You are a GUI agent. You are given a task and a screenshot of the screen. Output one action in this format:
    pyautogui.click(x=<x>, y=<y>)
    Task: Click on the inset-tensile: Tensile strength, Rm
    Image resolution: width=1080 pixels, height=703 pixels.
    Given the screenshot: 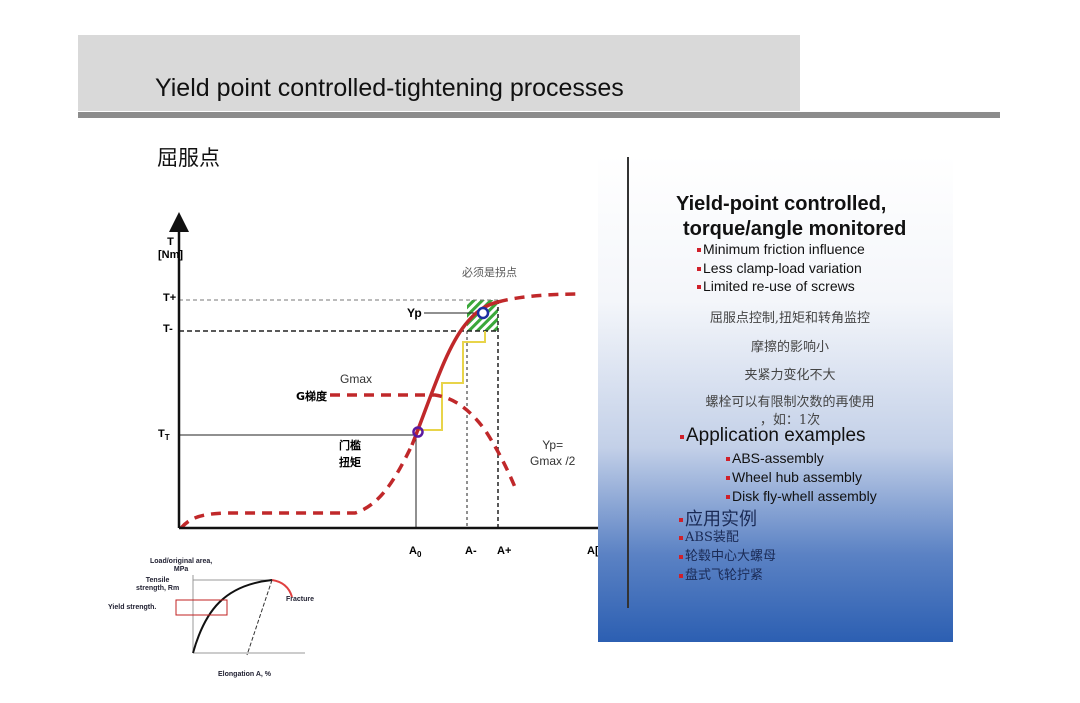 What is the action you would take?
    pyautogui.click(x=157, y=585)
    